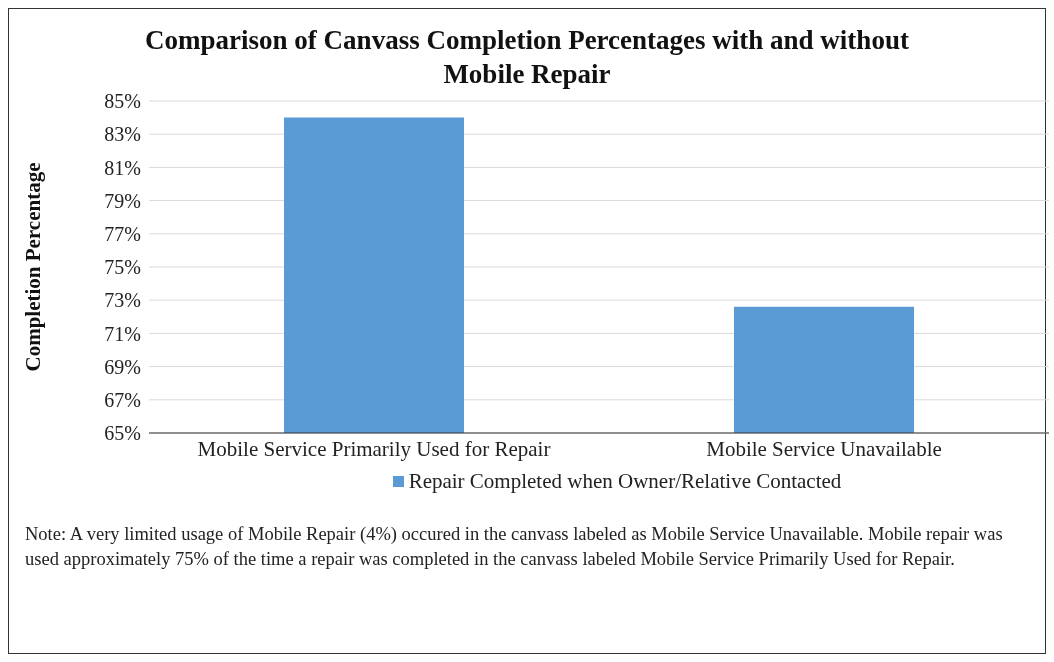 This screenshot has width=1054, height=662. What do you see at coordinates (122, 300) in the screenshot?
I see `y-tick-label: 73%` at bounding box center [122, 300].